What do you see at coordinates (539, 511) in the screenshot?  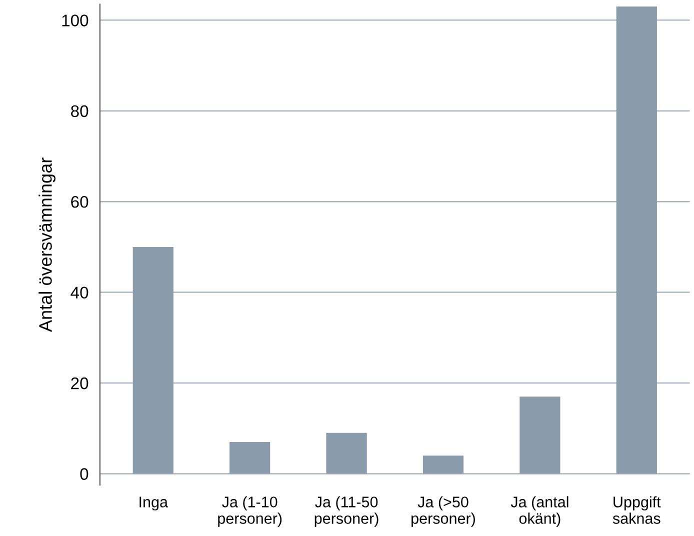 I see `x-tick-label: Ja (antal okänt)` at bounding box center [539, 511].